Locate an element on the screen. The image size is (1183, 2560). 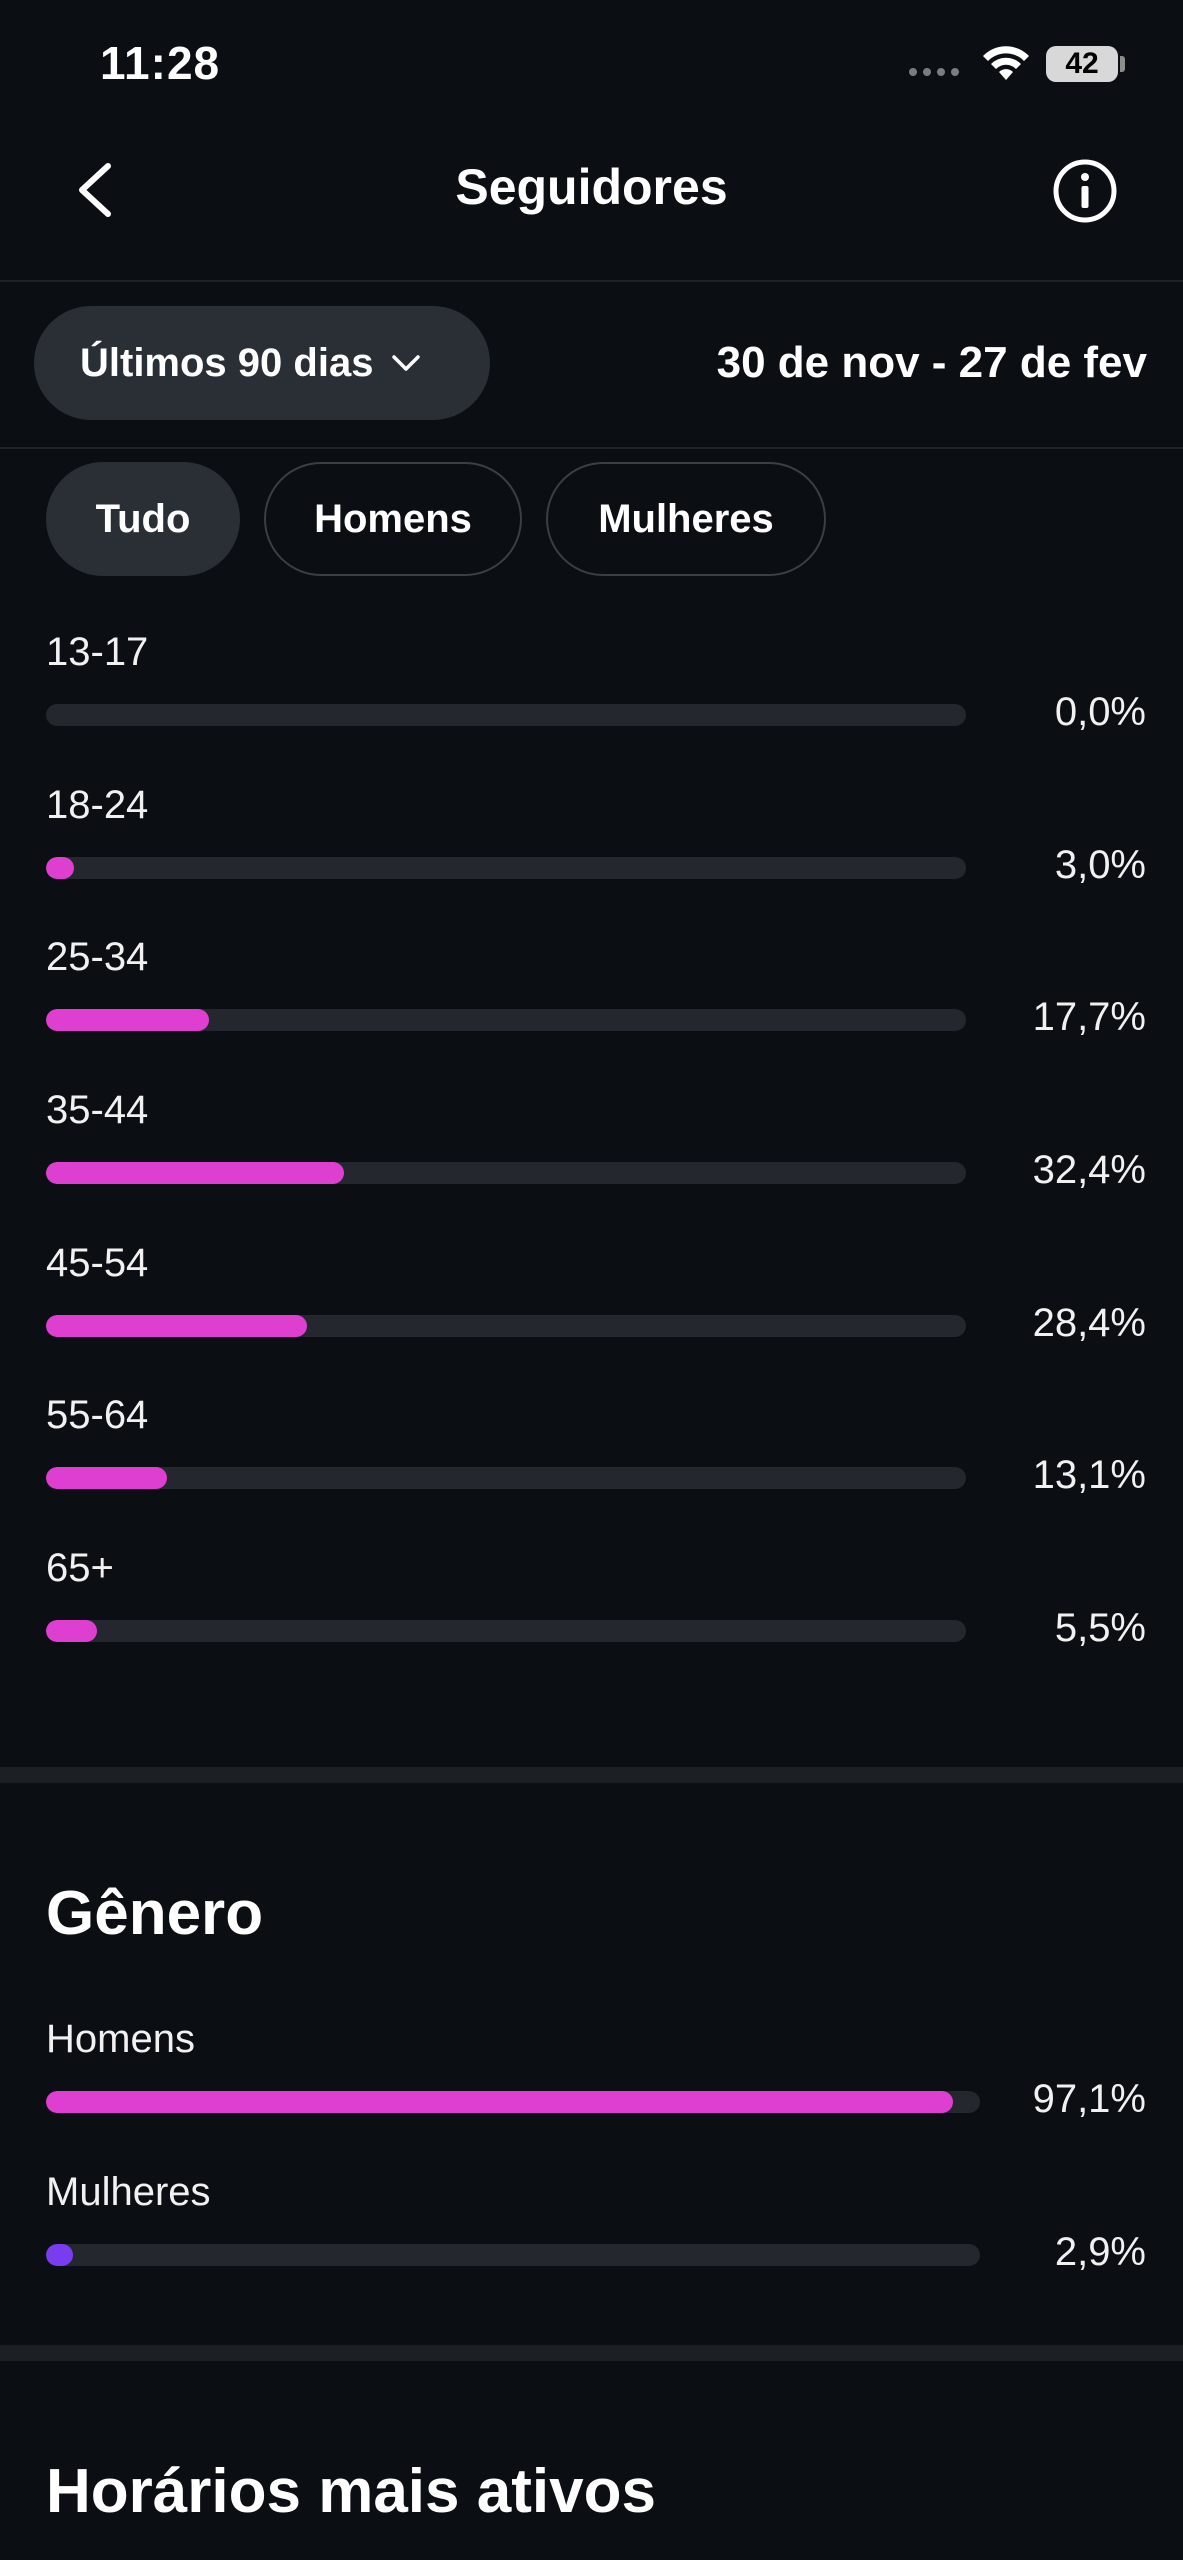
status-time: 11:28 is located at coordinates (160, 63).